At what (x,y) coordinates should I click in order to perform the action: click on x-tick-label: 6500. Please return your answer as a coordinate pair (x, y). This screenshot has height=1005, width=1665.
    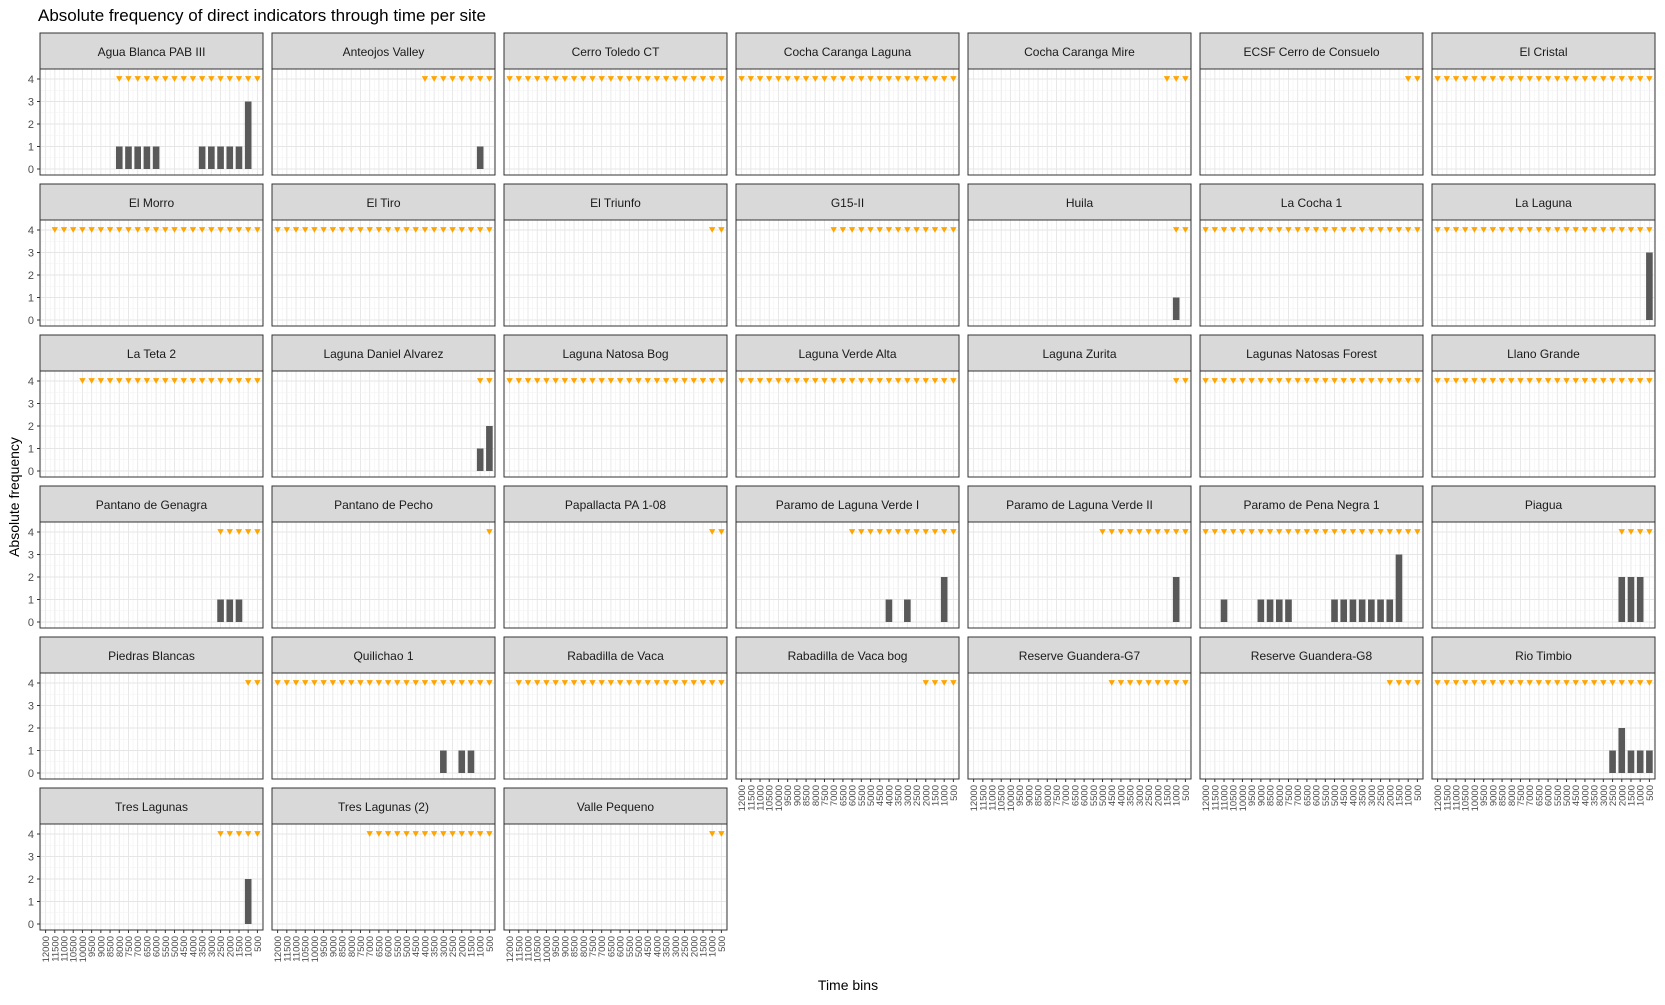
    Looking at the image, I should click on (611, 946).